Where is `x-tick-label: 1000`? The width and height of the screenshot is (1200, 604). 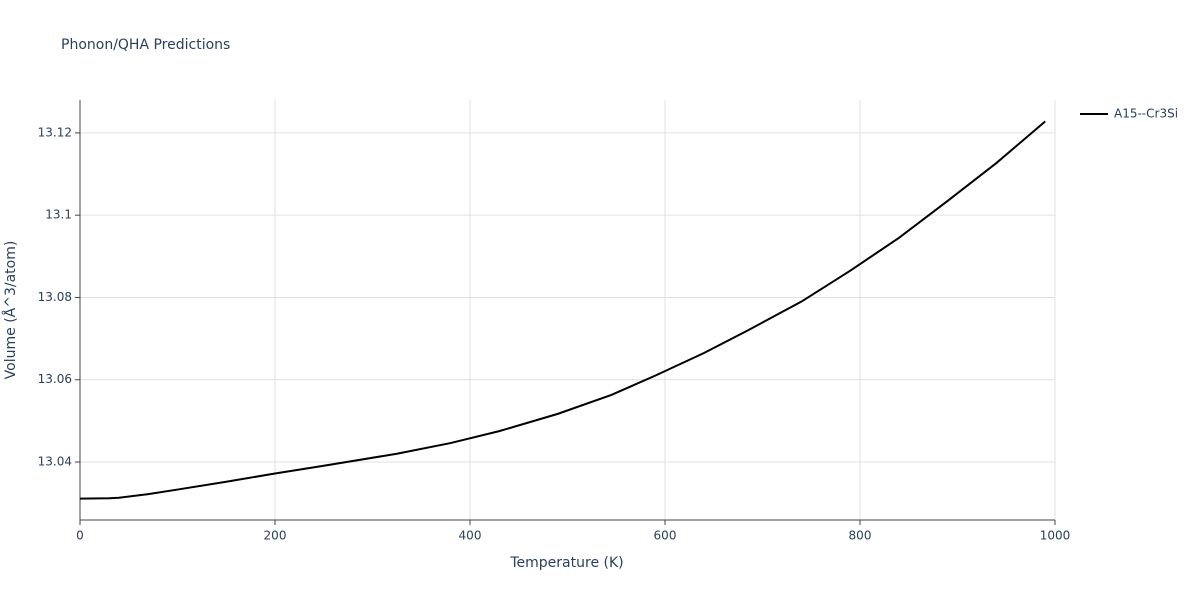
x-tick-label: 1000 is located at coordinates (1055, 536).